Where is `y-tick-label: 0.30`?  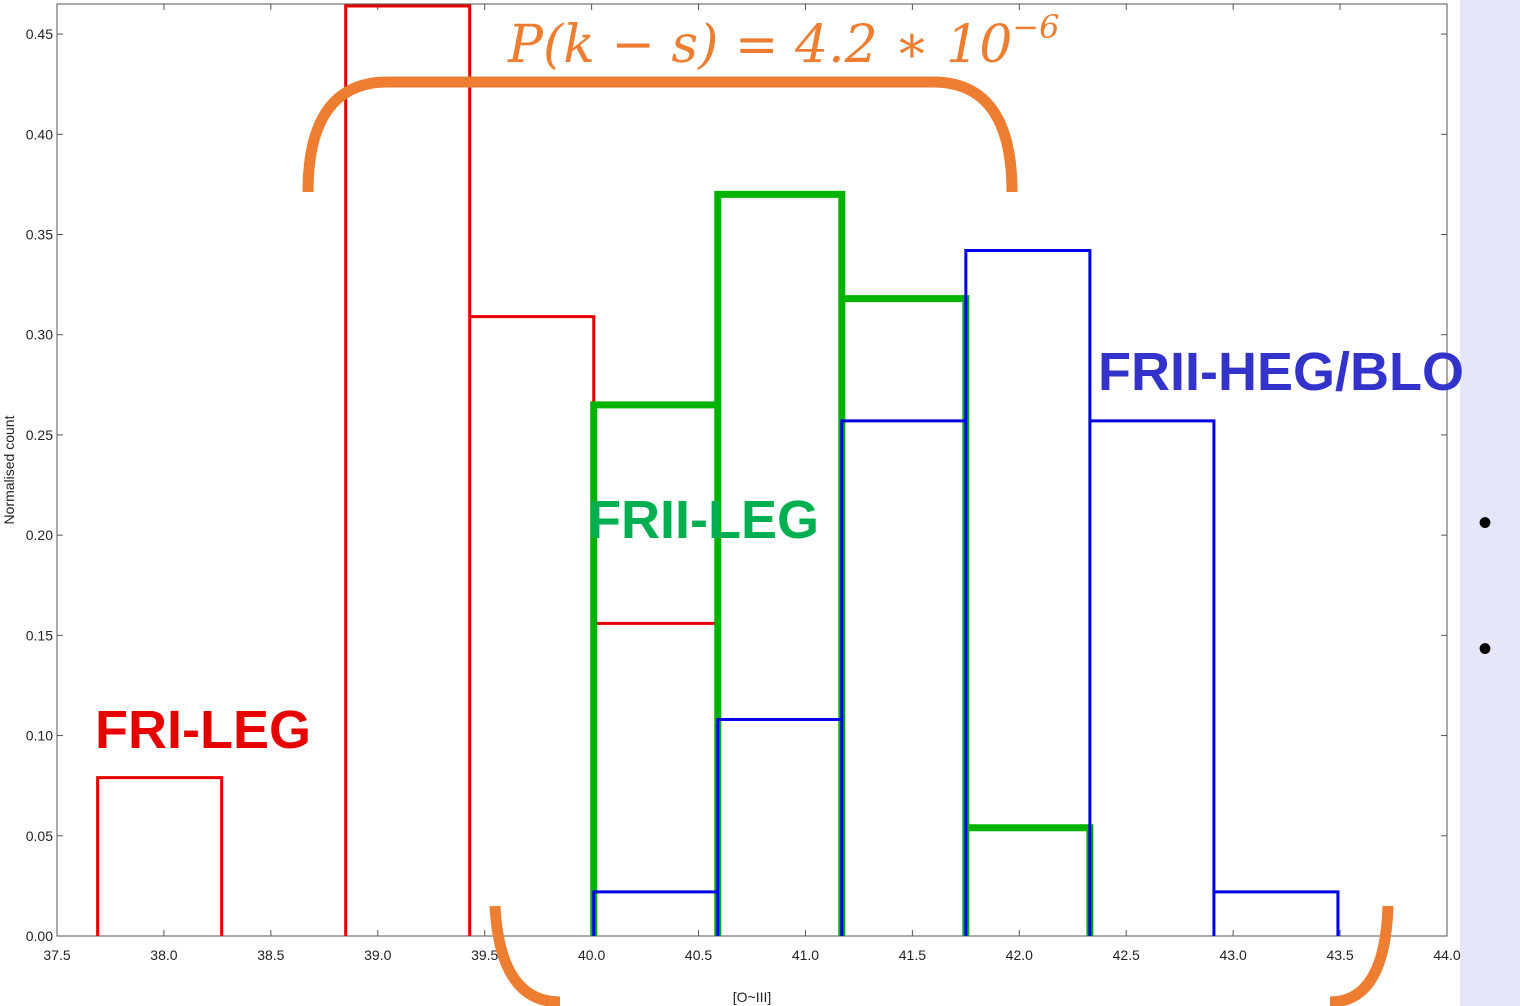 y-tick-label: 0.30 is located at coordinates (39, 335).